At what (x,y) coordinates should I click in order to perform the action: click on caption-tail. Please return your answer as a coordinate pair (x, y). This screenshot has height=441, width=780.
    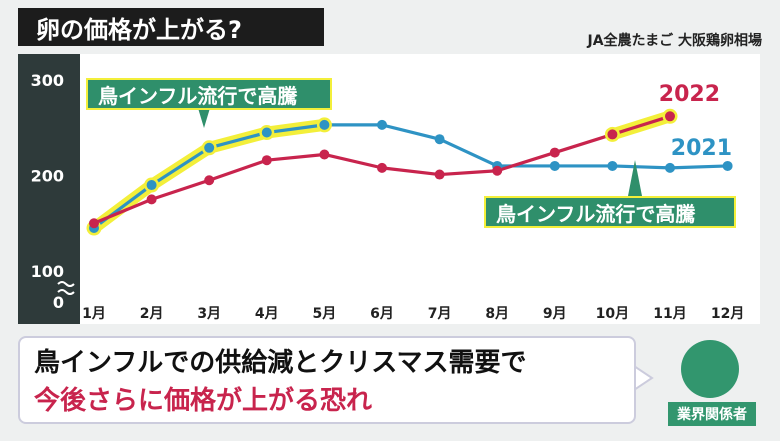
    Looking at the image, I should click on (643, 378).